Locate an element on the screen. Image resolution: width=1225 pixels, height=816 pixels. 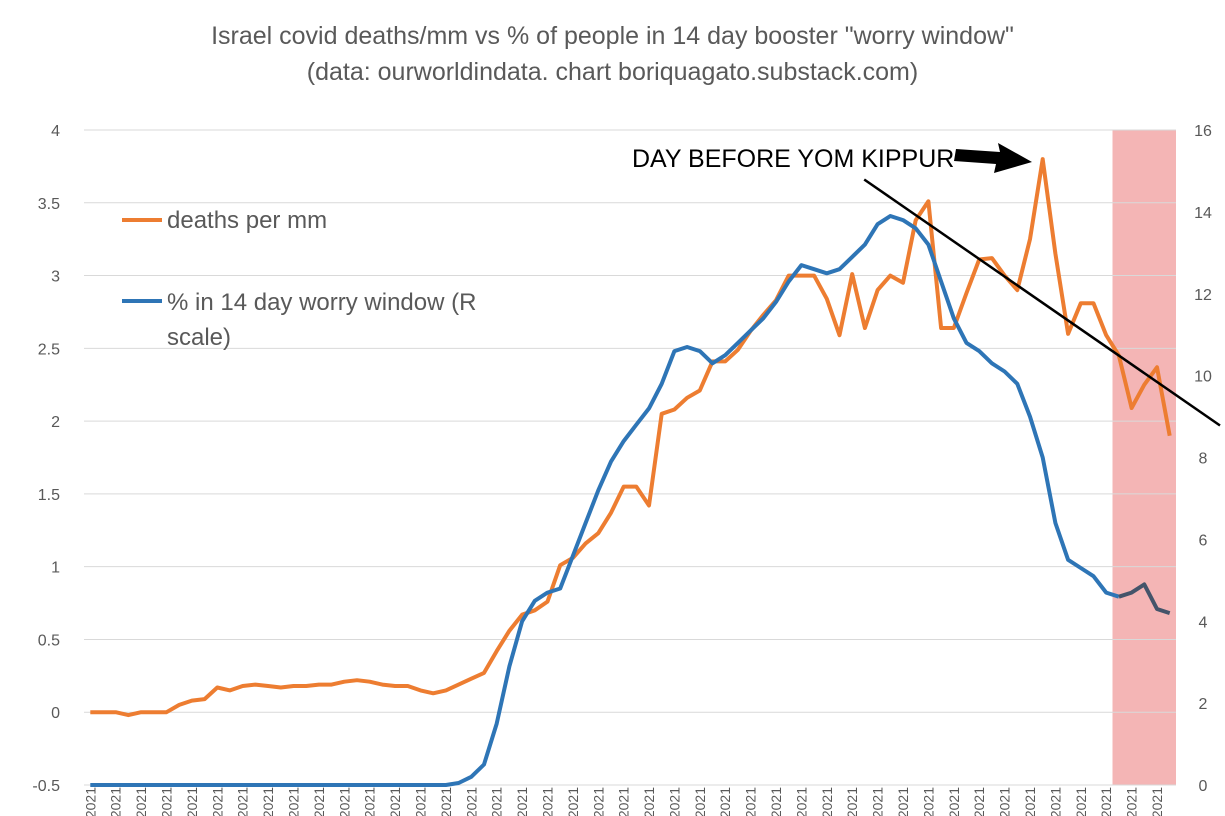
x-tick-label: 9/1/2021 is located at coordinates (878, 801).